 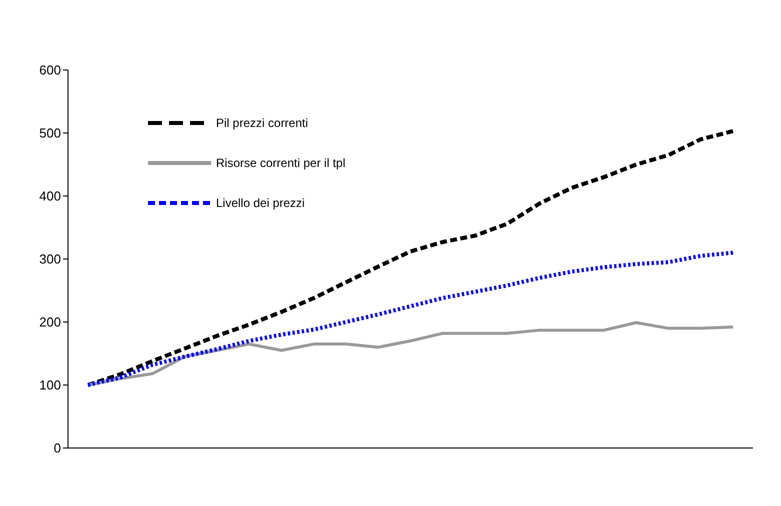 What do you see at coordinates (50, 133) in the screenshot?
I see `y-tick-label: 500` at bounding box center [50, 133].